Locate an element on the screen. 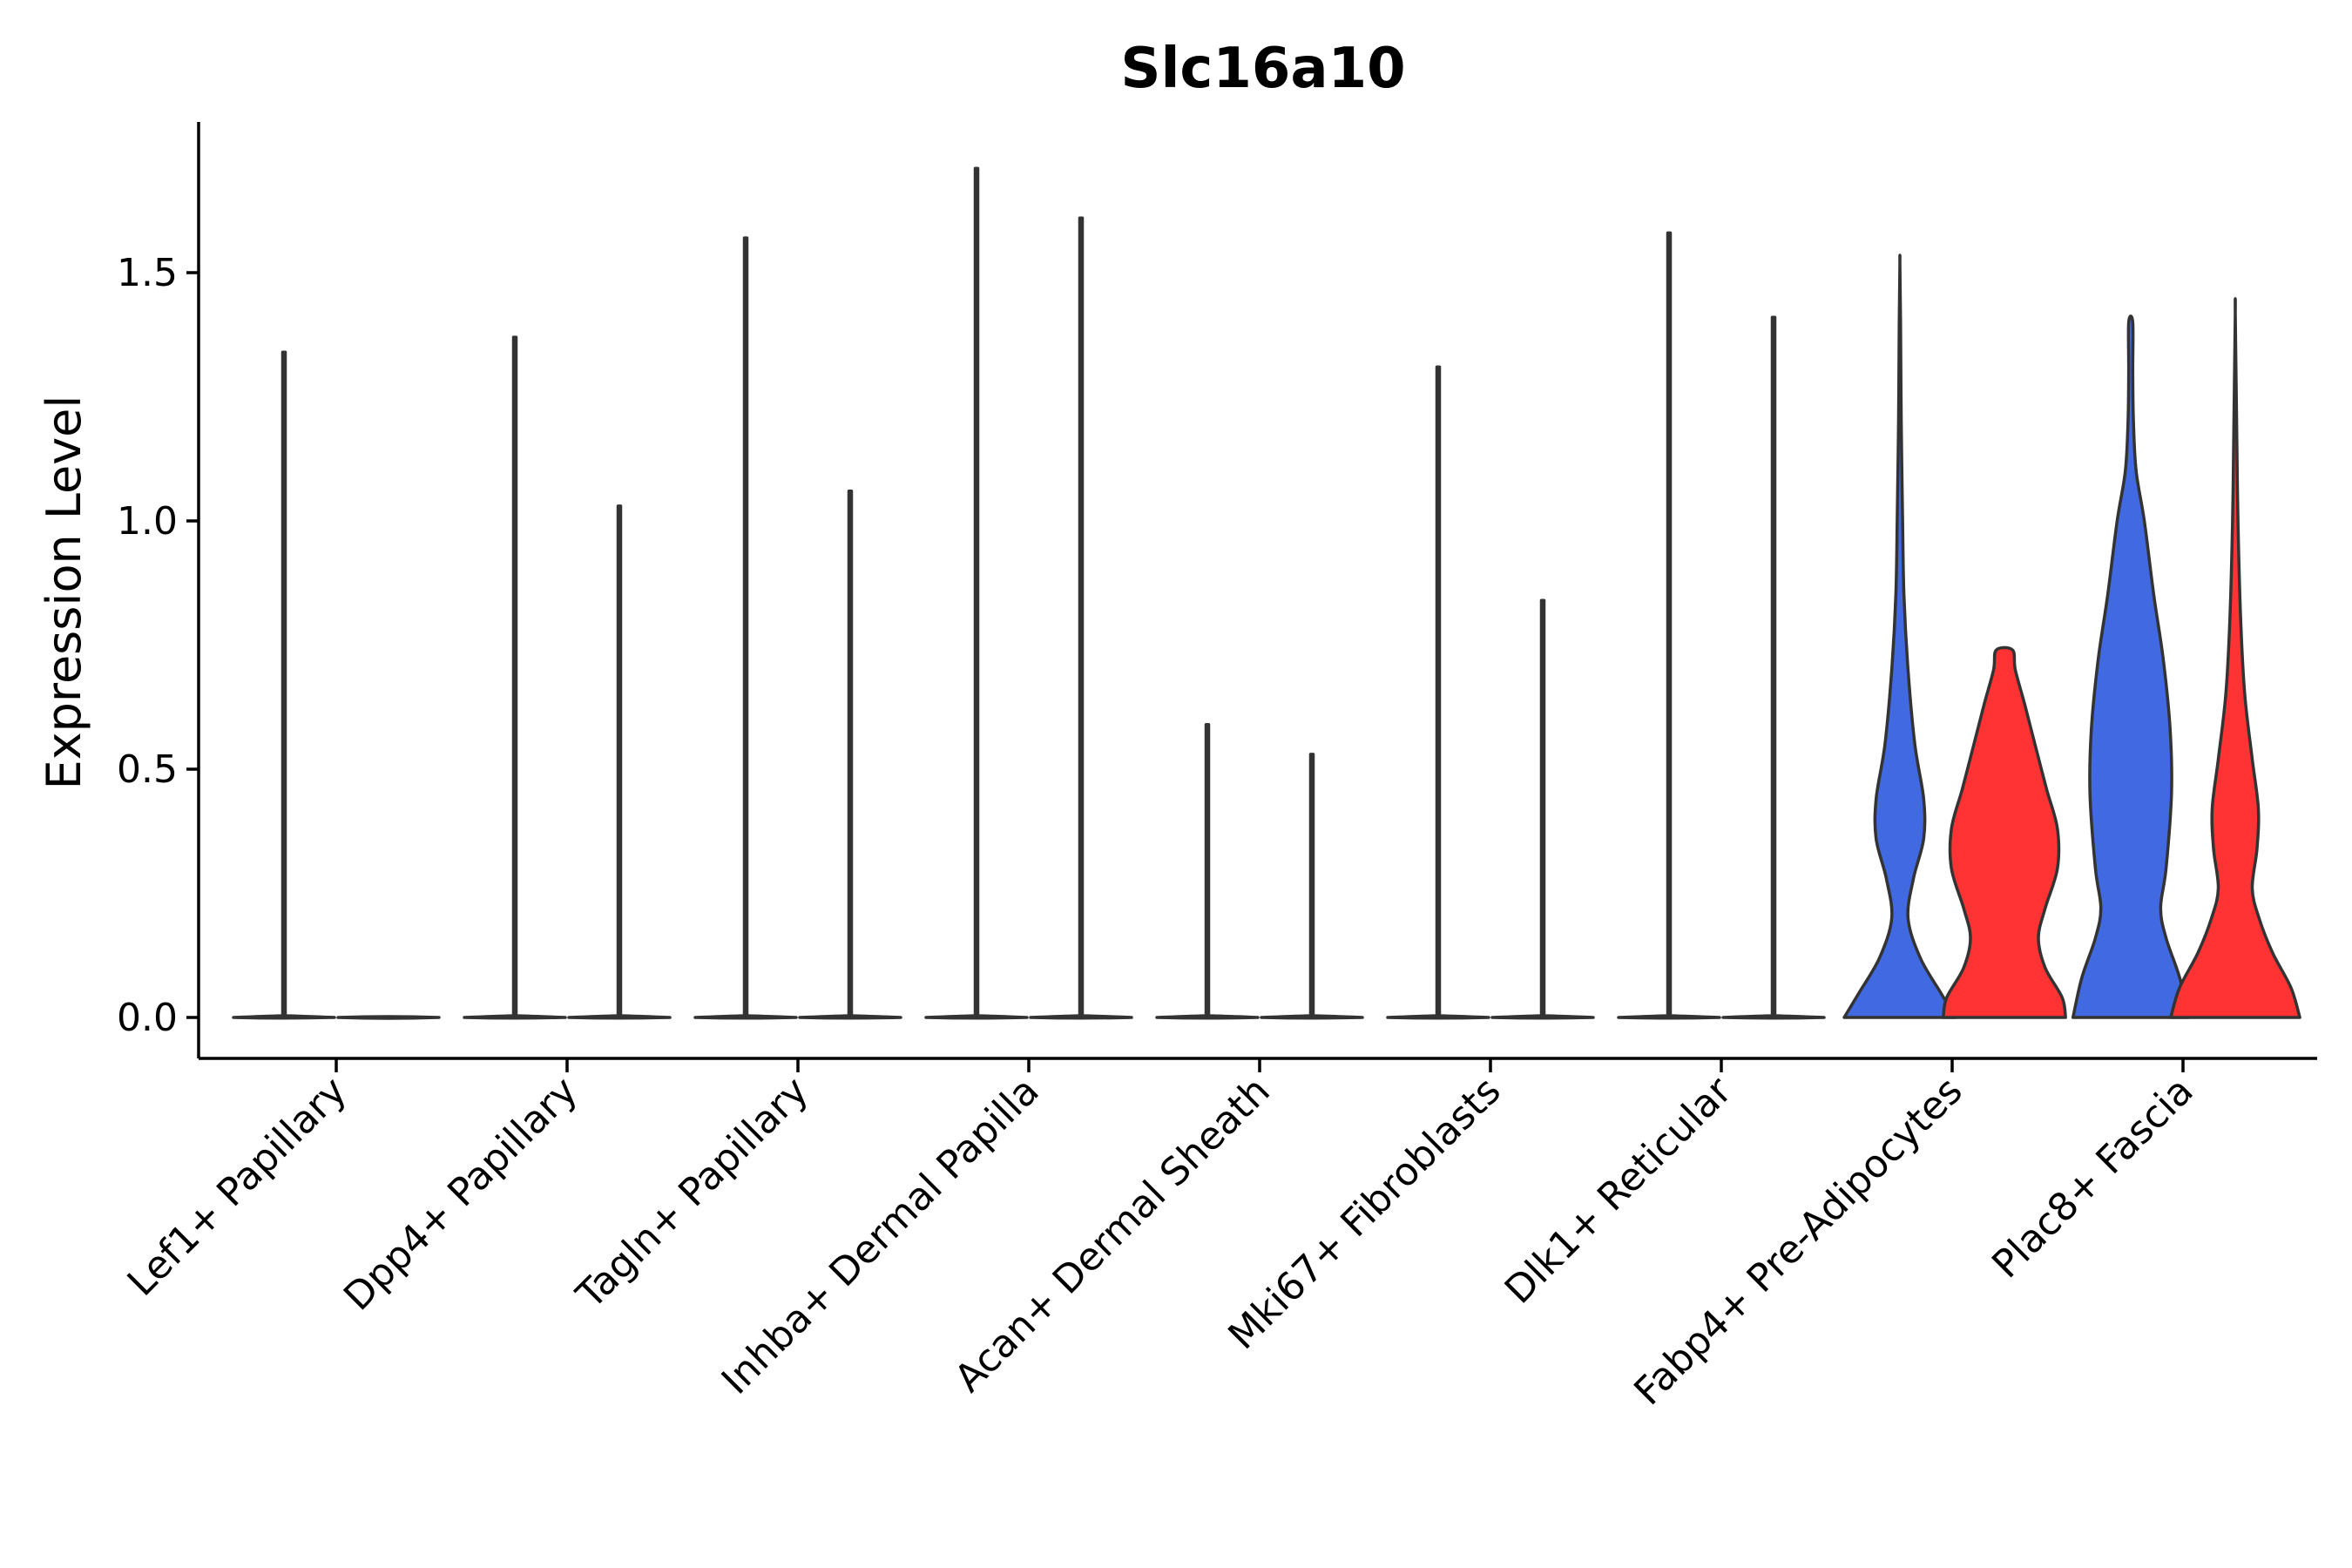 This screenshot has width=2352, height=1568. x-tick-label: Dlk1+ Reticular is located at coordinates (1619, 1191).